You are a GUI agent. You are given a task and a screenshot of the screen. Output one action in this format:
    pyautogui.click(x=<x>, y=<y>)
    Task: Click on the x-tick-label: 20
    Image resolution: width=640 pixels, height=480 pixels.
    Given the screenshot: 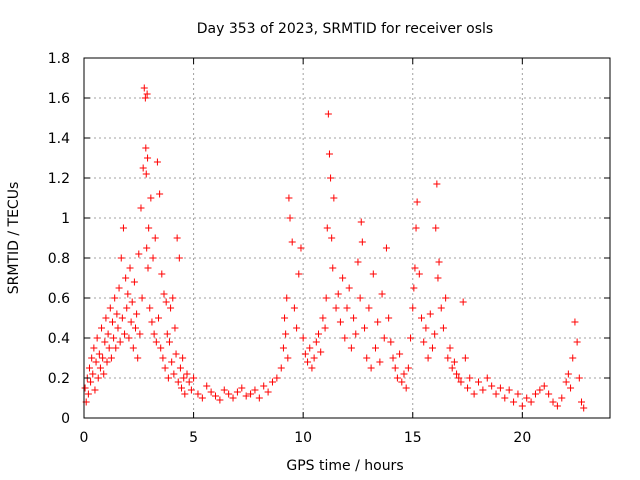 What is the action you would take?
    pyautogui.click(x=522, y=438)
    